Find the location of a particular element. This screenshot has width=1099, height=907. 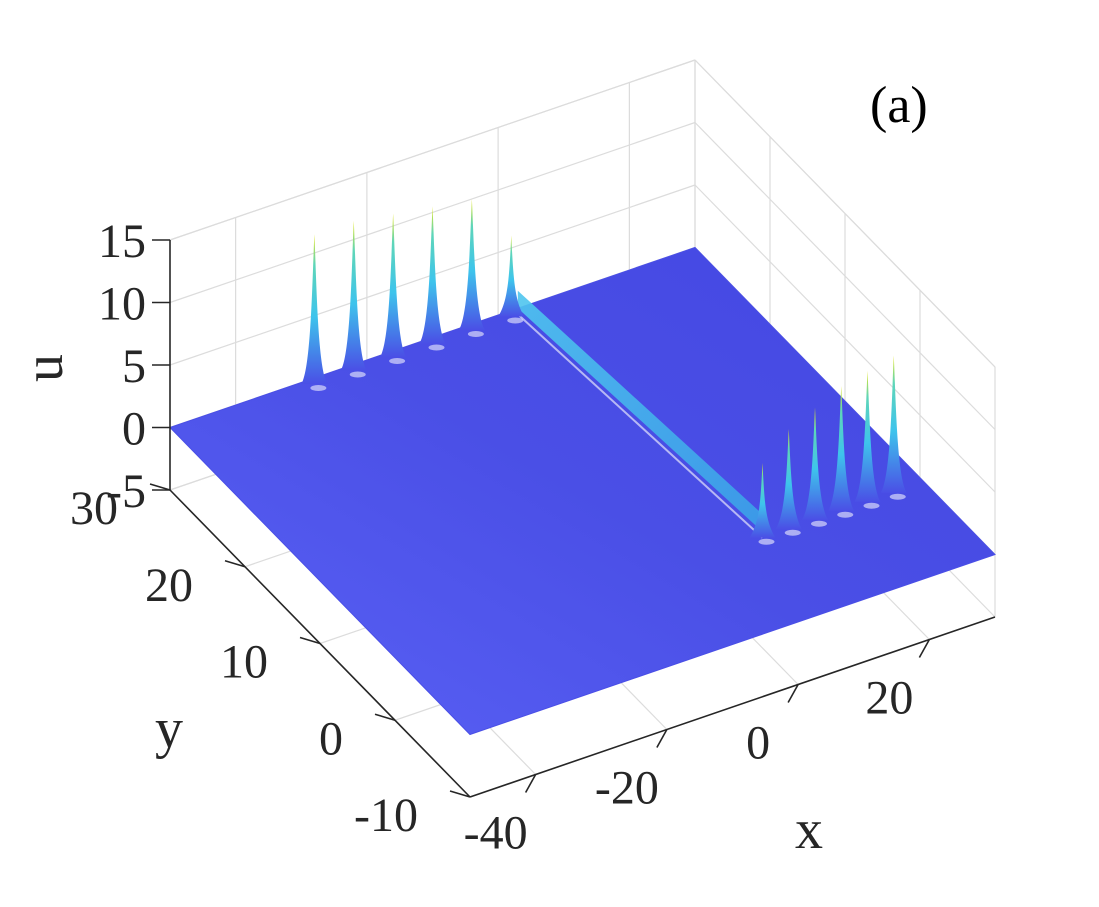

y-tick-label: 10 is located at coordinates (244, 662).